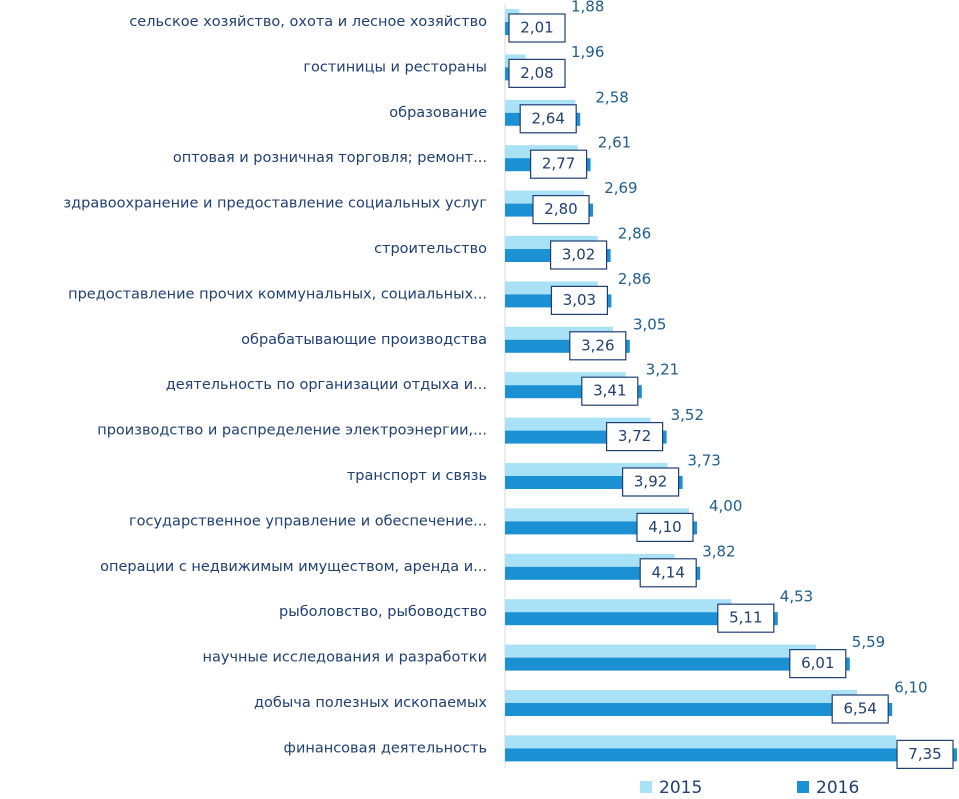  Describe the element at coordinates (620, 188) in the screenshot. I see `value-label: 2,69` at that location.